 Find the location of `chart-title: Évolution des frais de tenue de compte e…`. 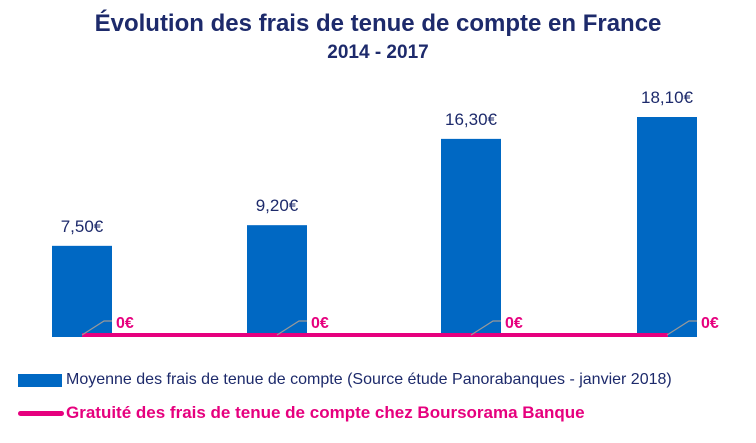

chart-title: Évolution des frais de tenue de compte e… is located at coordinates (378, 23).